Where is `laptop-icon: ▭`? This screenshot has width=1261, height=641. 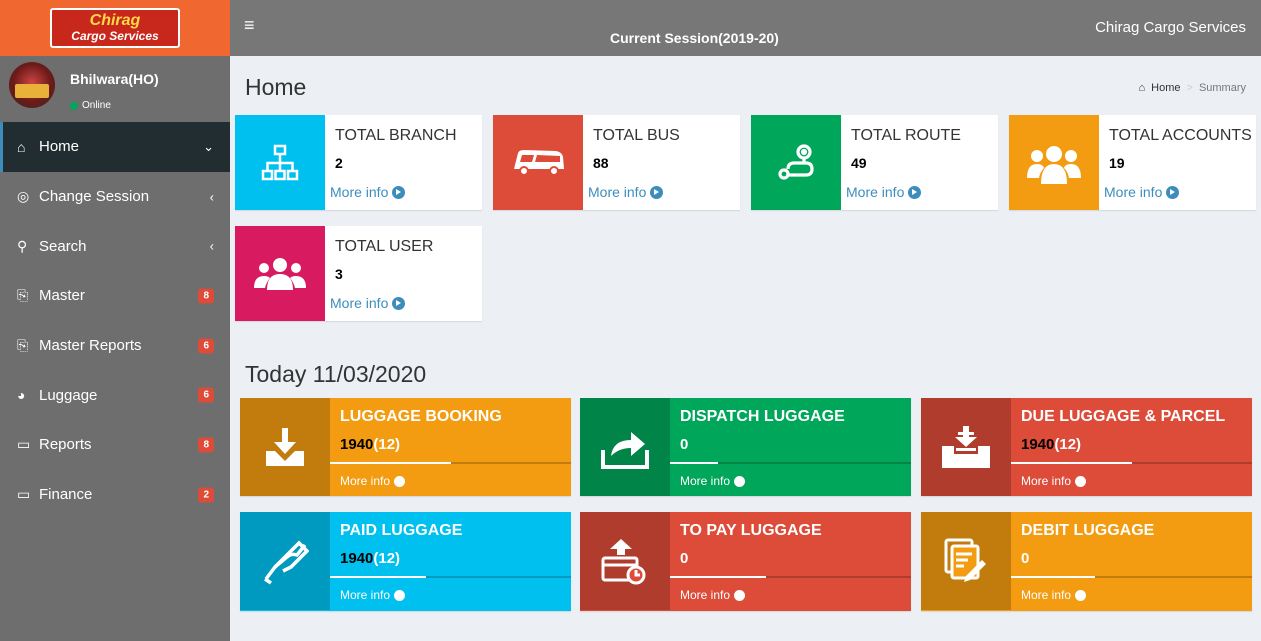 laptop-icon: ▭ is located at coordinates (24, 444).